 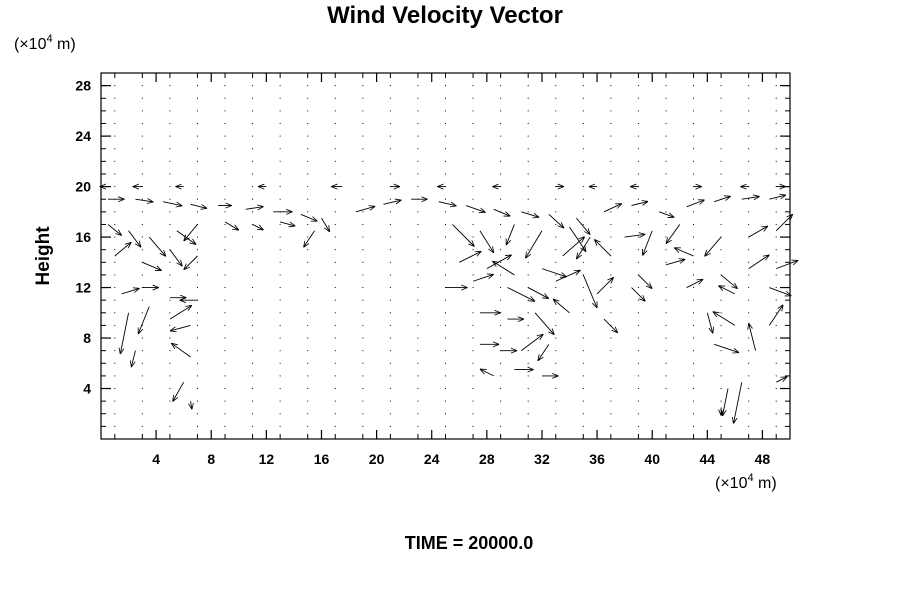 What do you see at coordinates (542, 459) in the screenshot?
I see `x-tick-label: 32` at bounding box center [542, 459].